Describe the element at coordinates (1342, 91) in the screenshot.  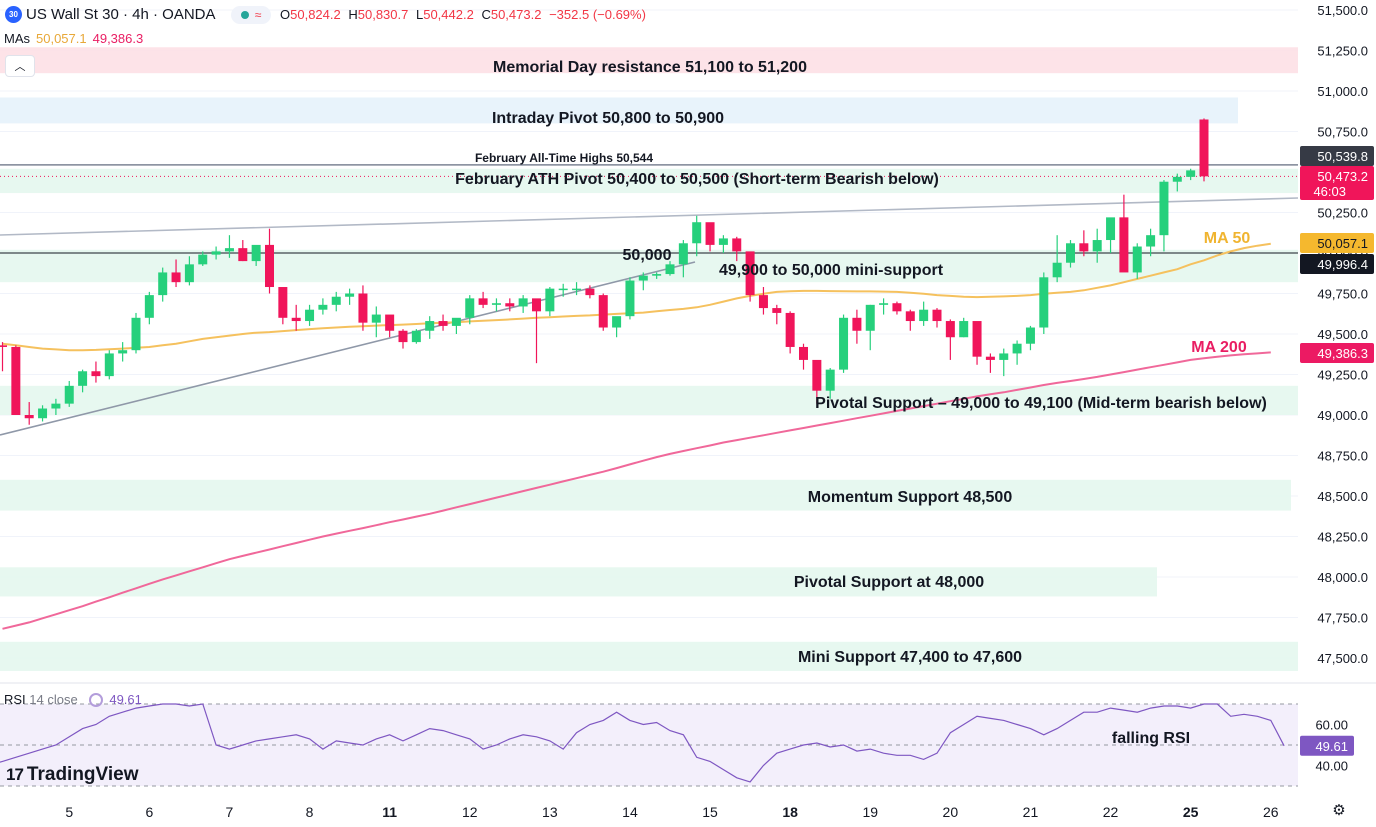
I see `y-tick-label: 51,000.0` at that location.